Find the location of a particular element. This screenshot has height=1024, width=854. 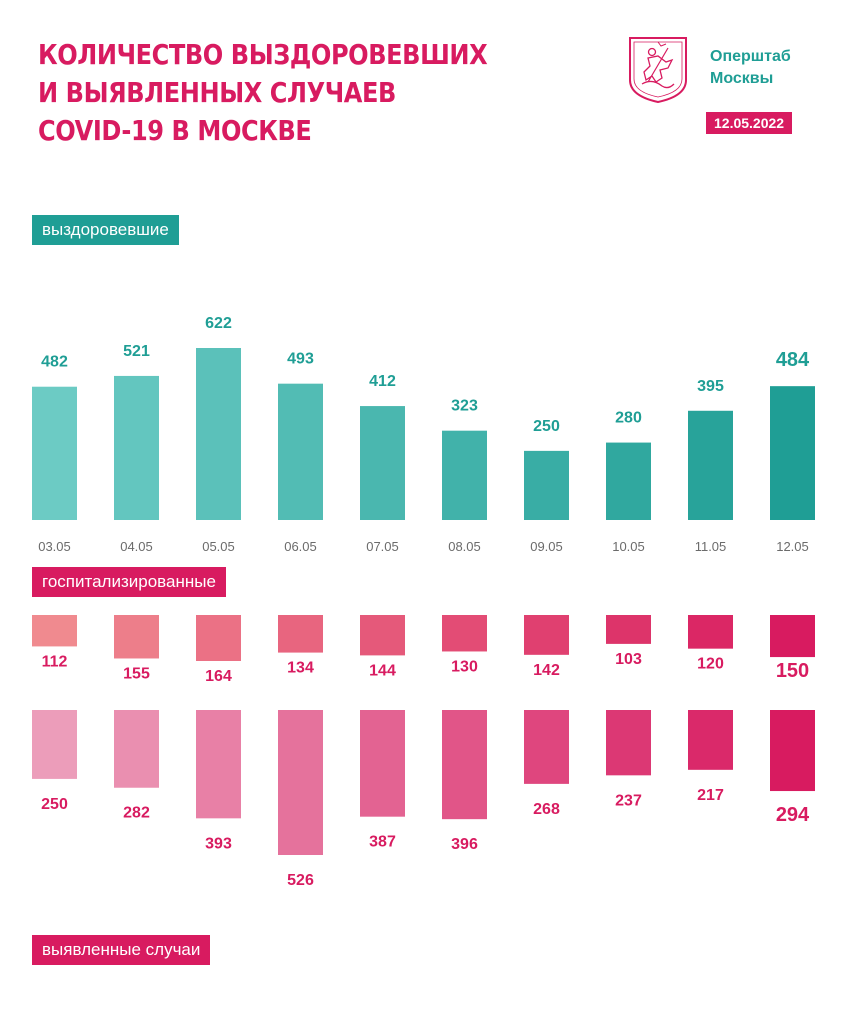

hospitalized-data-label: 134 is located at coordinates (300, 668).